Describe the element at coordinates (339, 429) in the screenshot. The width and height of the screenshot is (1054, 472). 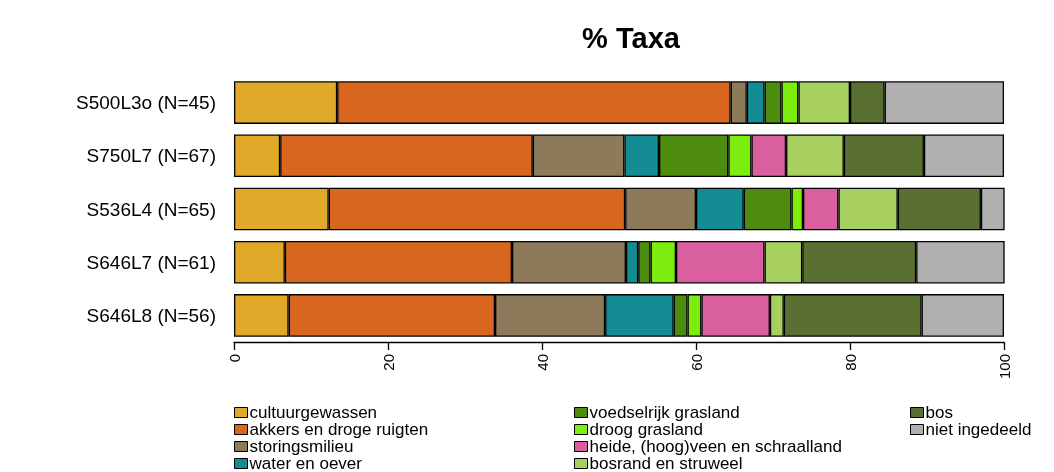
I see `legend-label: akkers en droge ruigten` at that location.